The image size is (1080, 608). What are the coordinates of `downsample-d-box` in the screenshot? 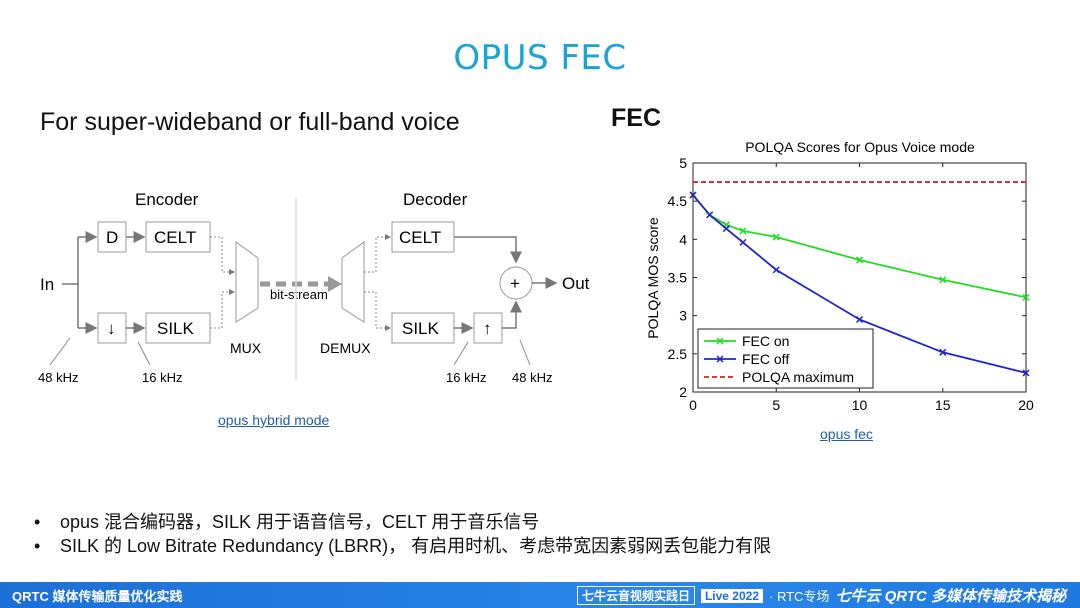 It's located at (112, 237).